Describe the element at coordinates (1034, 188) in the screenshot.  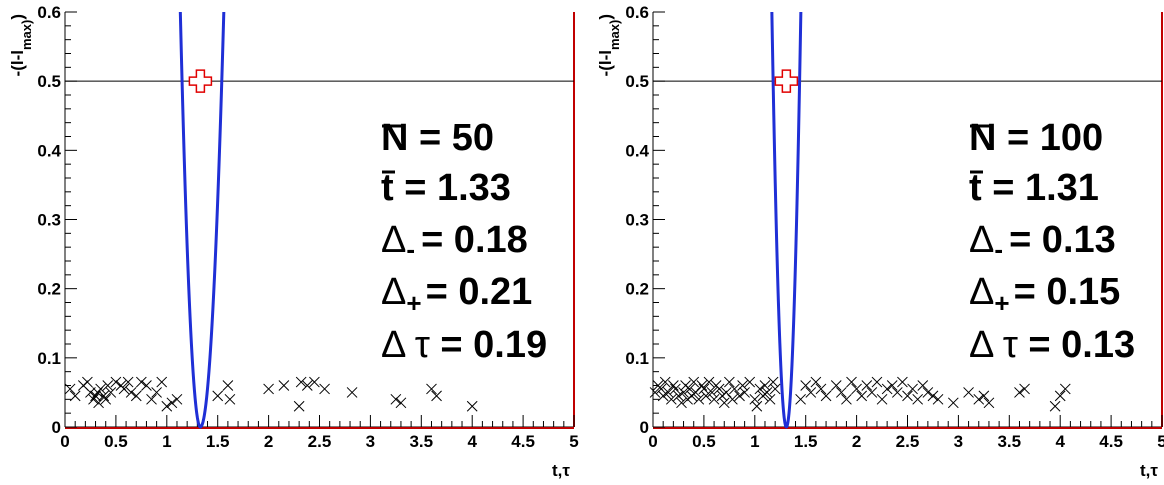
I see `stat-tbar: t = 1.31` at that location.